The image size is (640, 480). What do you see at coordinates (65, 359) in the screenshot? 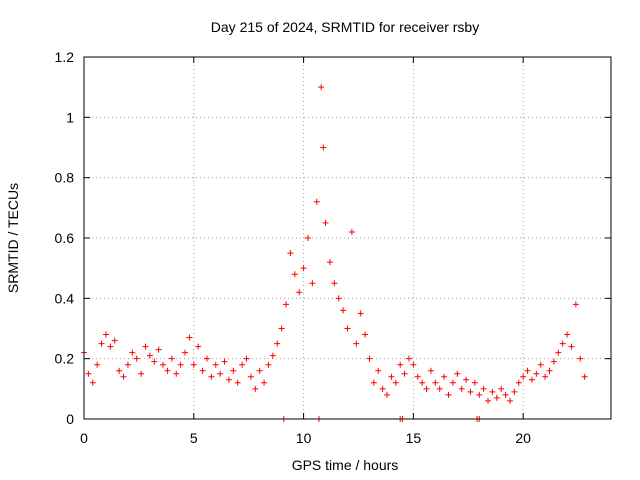
I see `y-tick-label: 0.2` at bounding box center [65, 359].